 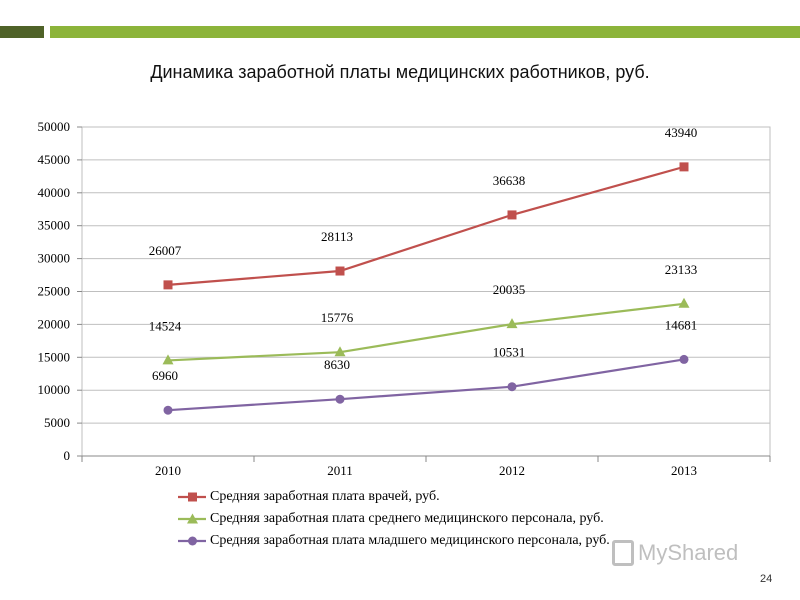 I want to click on legend-item: Средняя заработная плата врачей, руб., so click(x=394, y=497).